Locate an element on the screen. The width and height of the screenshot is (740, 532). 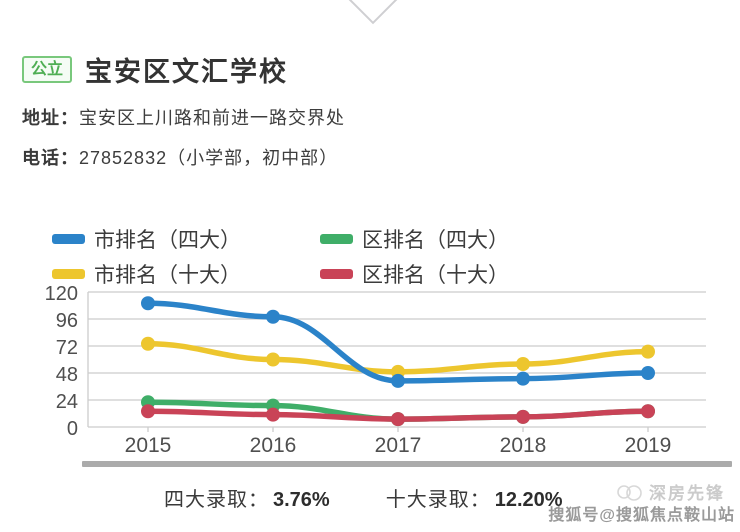
legend-label: 市排名（十大） is located at coordinates (167, 275).